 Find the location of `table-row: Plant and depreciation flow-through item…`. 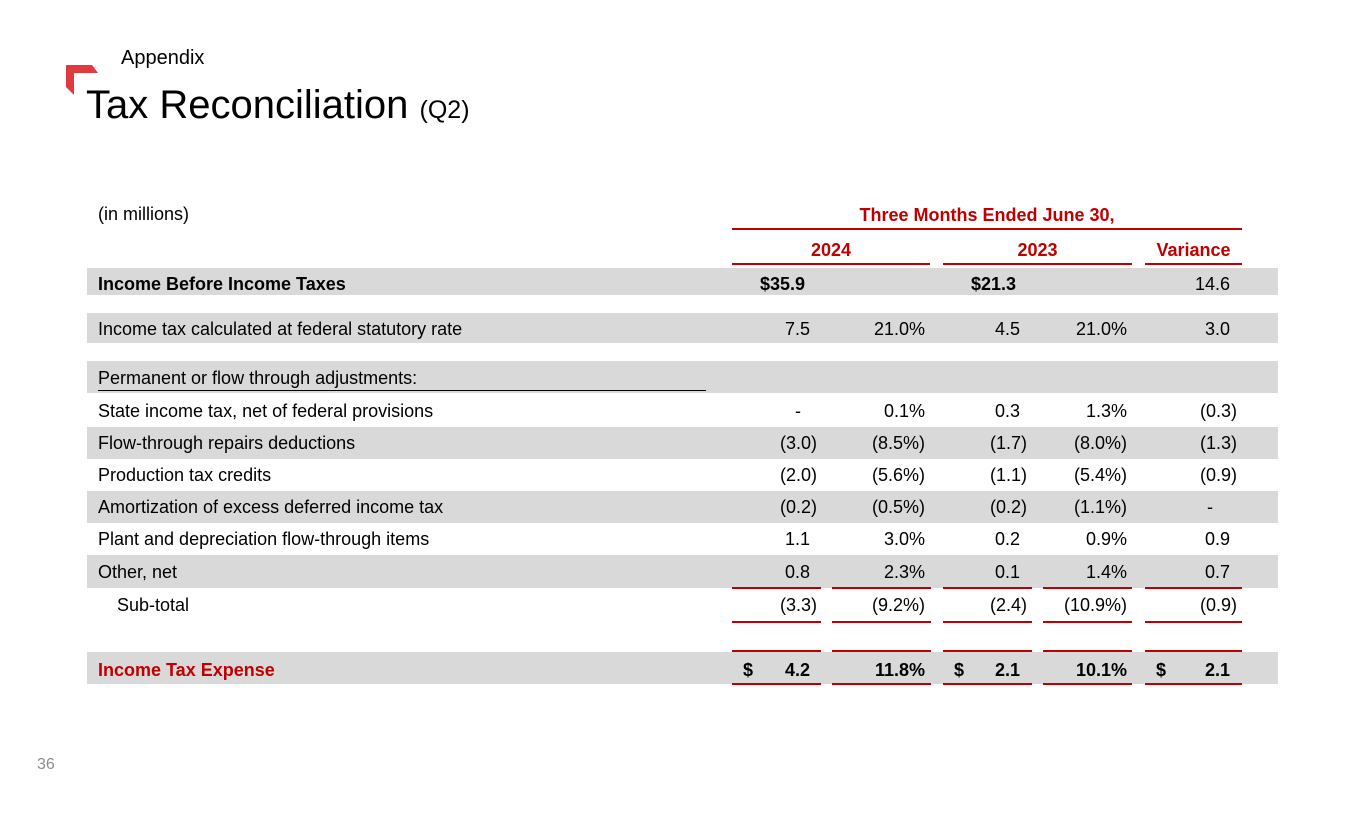

table-row: Plant and depreciation flow-through item… is located at coordinates (682, 539).